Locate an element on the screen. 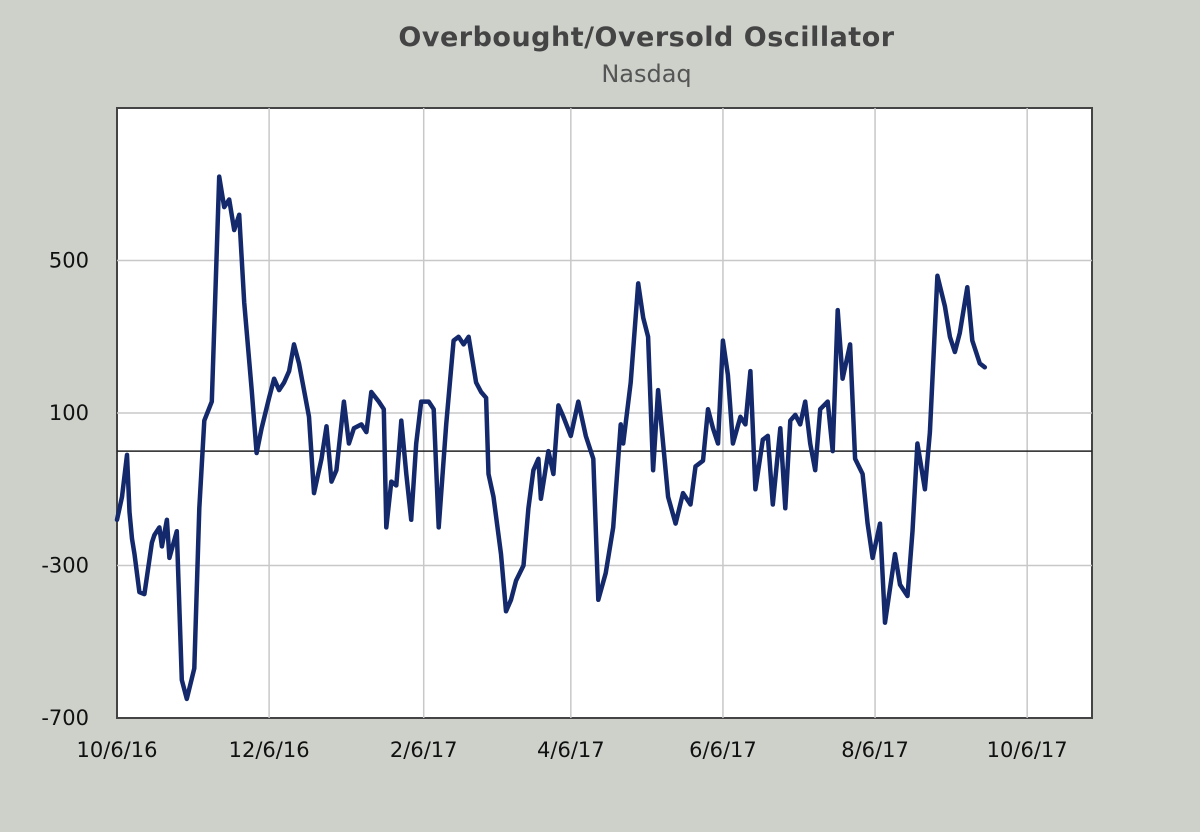 The width and height of the screenshot is (1200, 832). x-tick-label: 6/6/17 is located at coordinates (723, 750).